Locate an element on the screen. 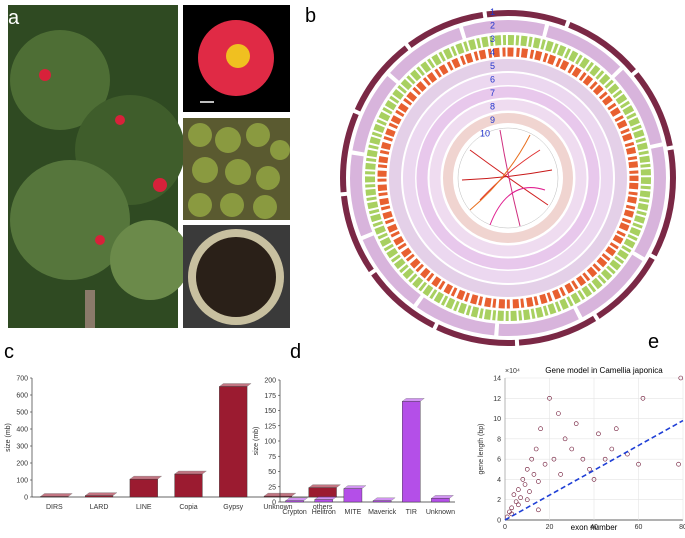  y-tick-label: 8 is located at coordinates (499, 439).